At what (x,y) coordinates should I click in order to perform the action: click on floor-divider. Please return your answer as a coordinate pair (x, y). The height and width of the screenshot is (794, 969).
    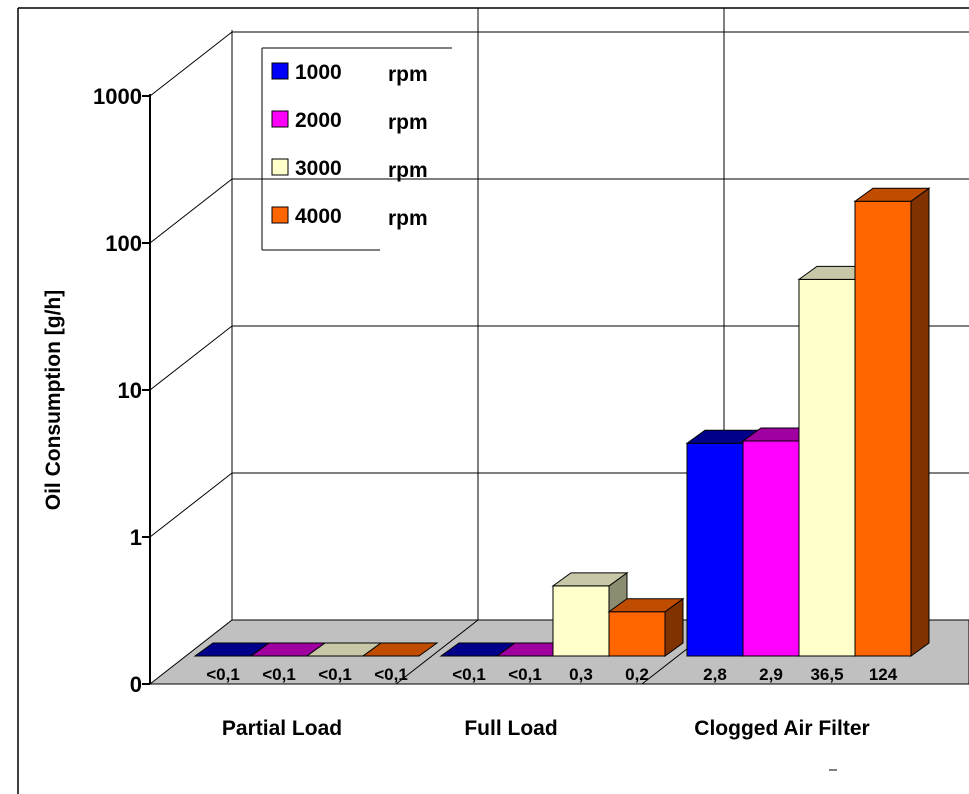
    Looking at the image, I should click on (437, 652).